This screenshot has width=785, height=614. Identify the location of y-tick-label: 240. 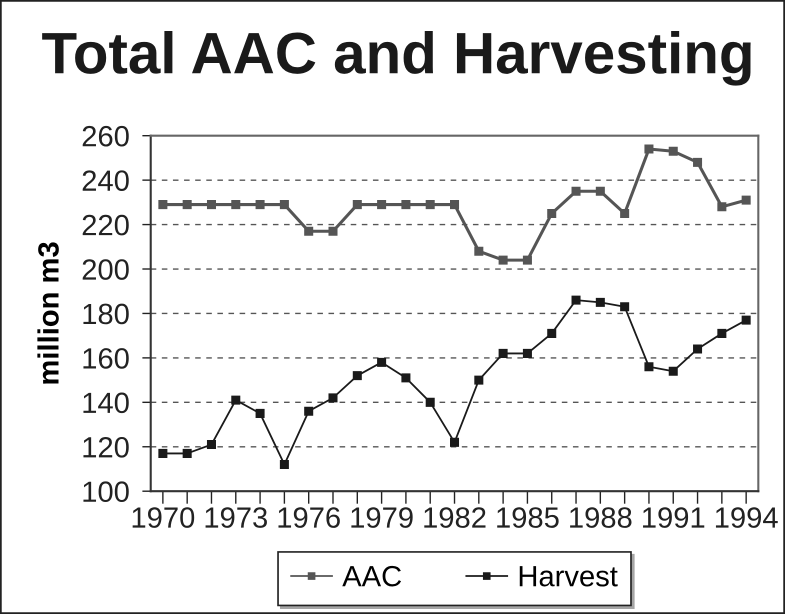
(105, 180).